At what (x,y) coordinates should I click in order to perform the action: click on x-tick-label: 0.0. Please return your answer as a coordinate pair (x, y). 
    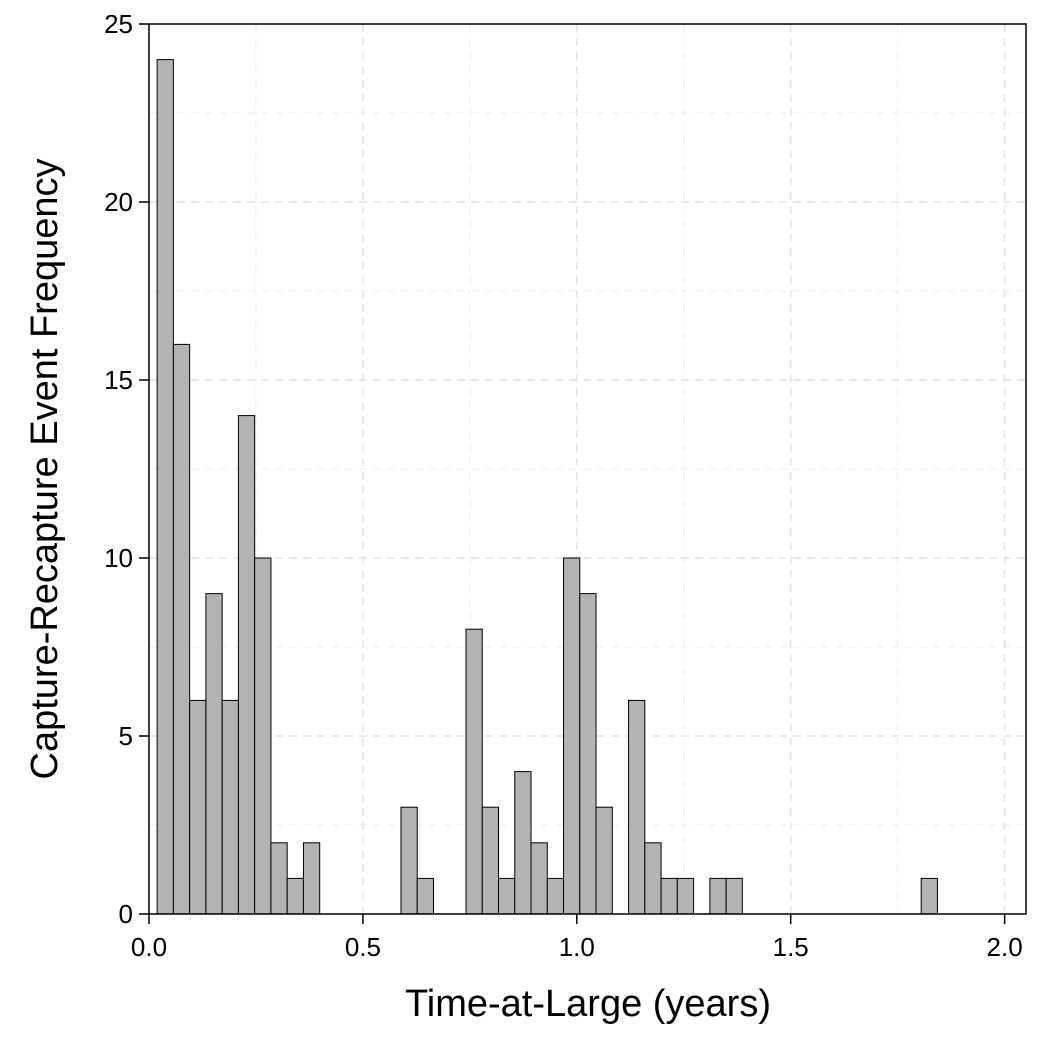
    Looking at the image, I should click on (149, 947).